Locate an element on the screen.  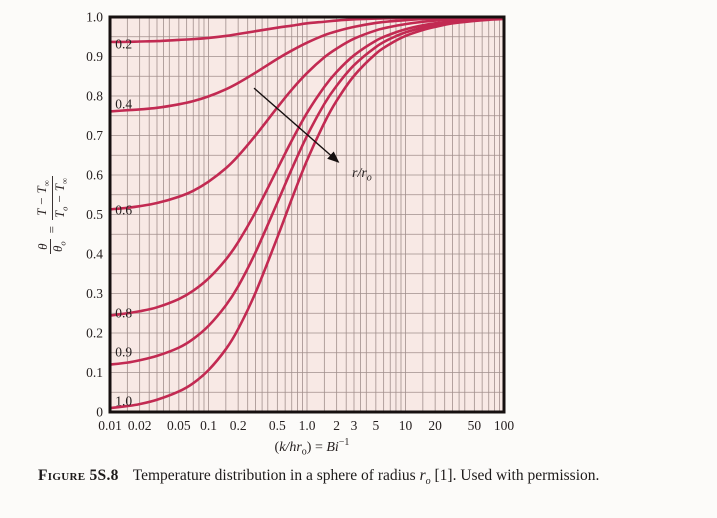
y-tick-labels: 1.0 0.9 0.8 0.7 0.6 0.5 0.4 0.3 0.2 0.1 0 is located at coordinates (94, 215).